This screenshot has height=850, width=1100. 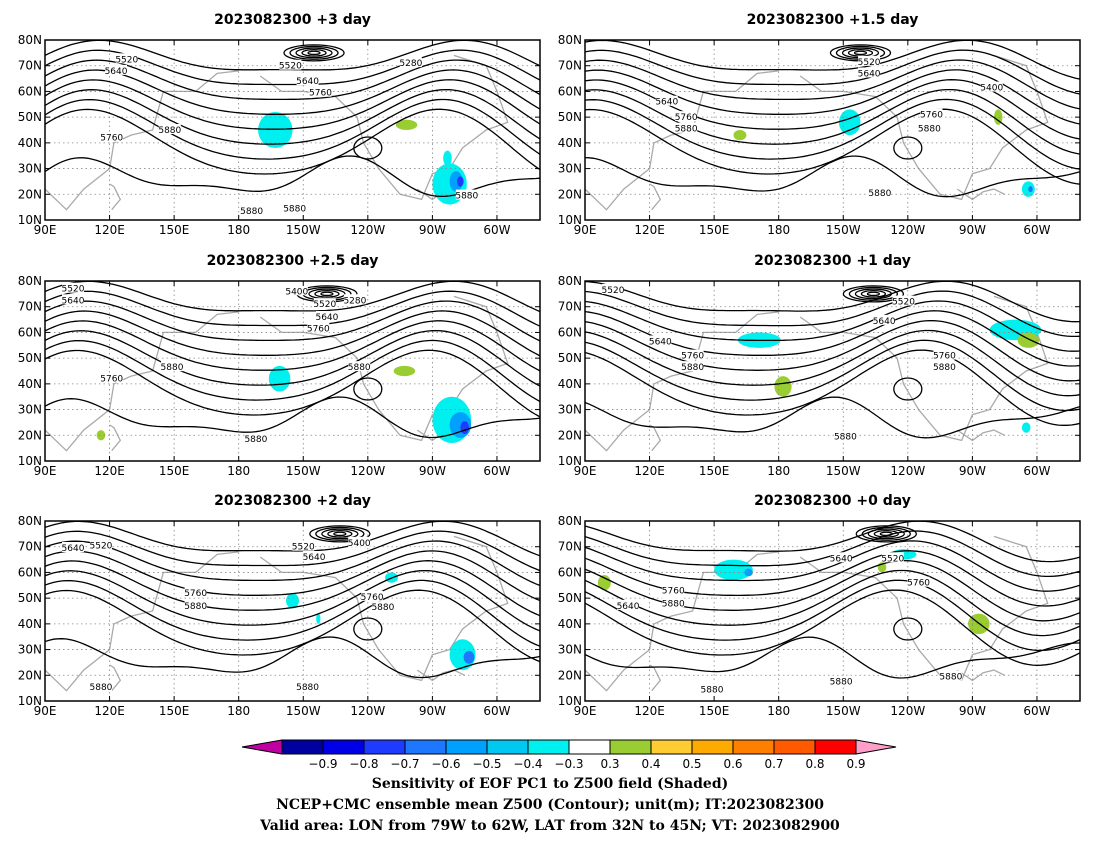 I want to click on contour-label: 5400, so click(x=991, y=89).